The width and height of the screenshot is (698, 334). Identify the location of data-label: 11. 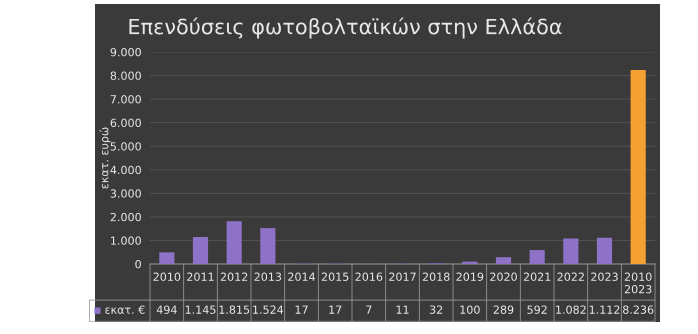
(402, 310).